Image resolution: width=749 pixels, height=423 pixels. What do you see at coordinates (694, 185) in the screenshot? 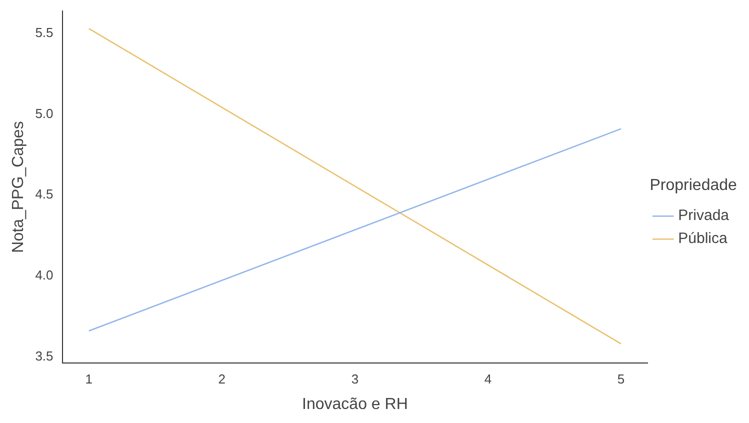
I see `legend-title: Propriedade` at bounding box center [694, 185].